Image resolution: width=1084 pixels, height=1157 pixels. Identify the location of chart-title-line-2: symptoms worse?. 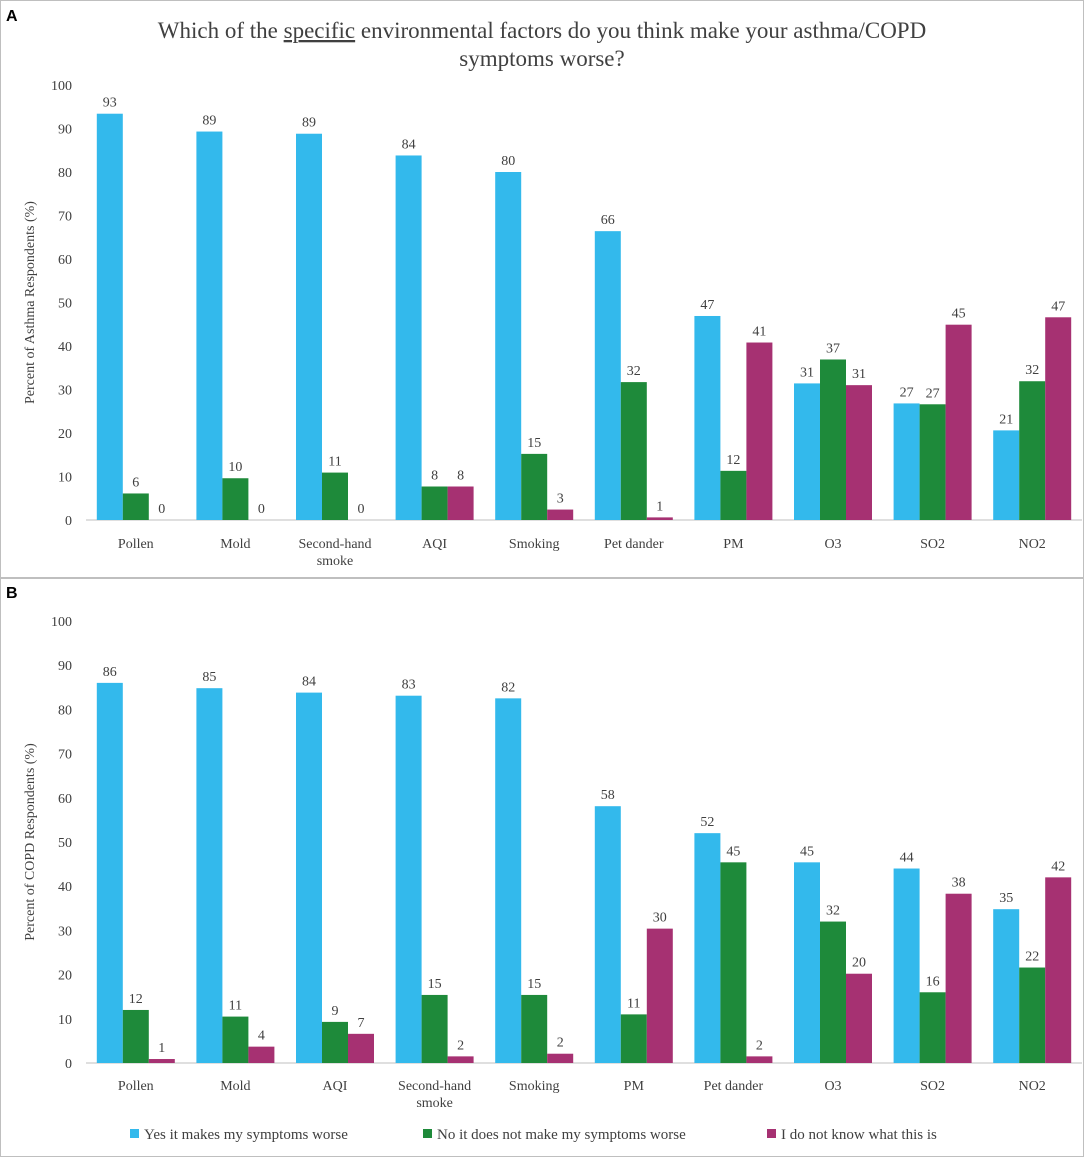
(541, 58).